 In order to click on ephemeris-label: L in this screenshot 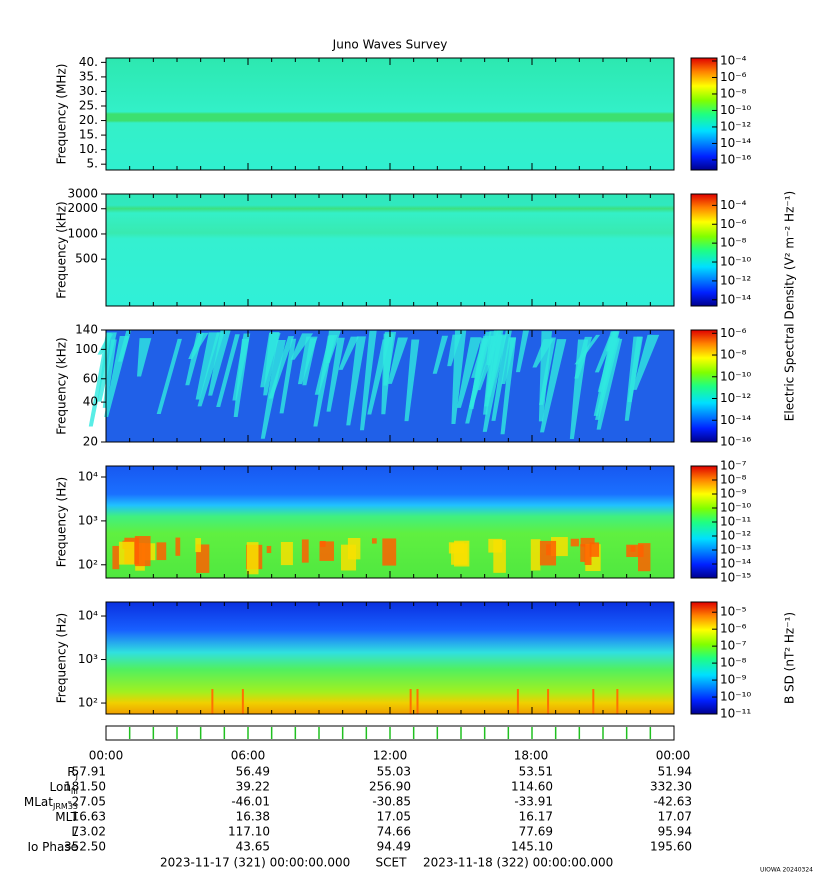, I will do `click(74, 832)`.